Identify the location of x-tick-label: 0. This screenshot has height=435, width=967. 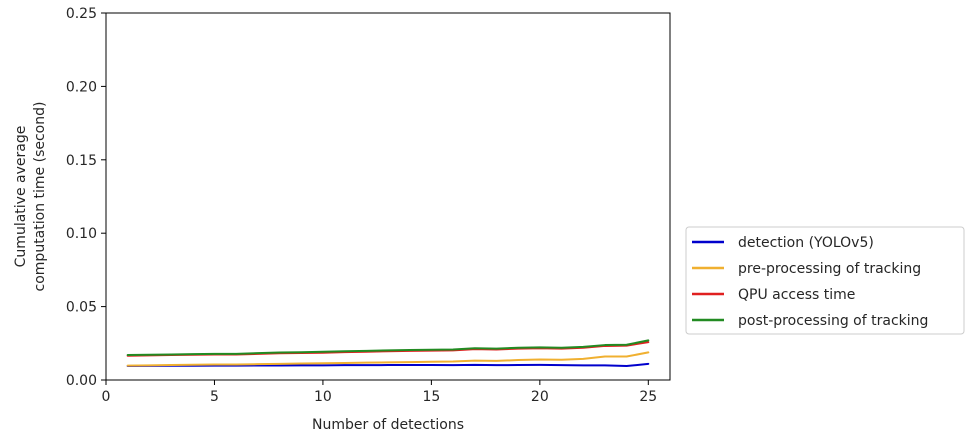
(106, 397).